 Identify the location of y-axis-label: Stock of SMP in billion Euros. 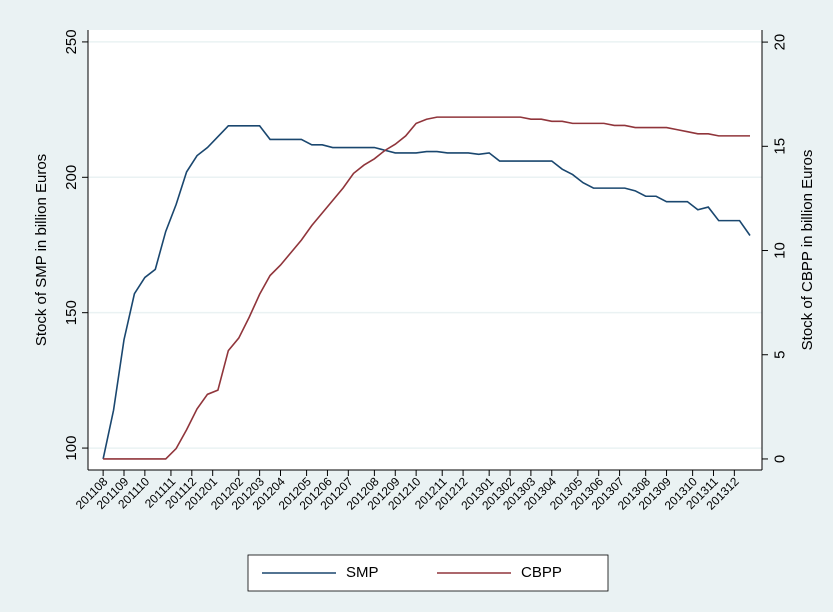
(41, 250).